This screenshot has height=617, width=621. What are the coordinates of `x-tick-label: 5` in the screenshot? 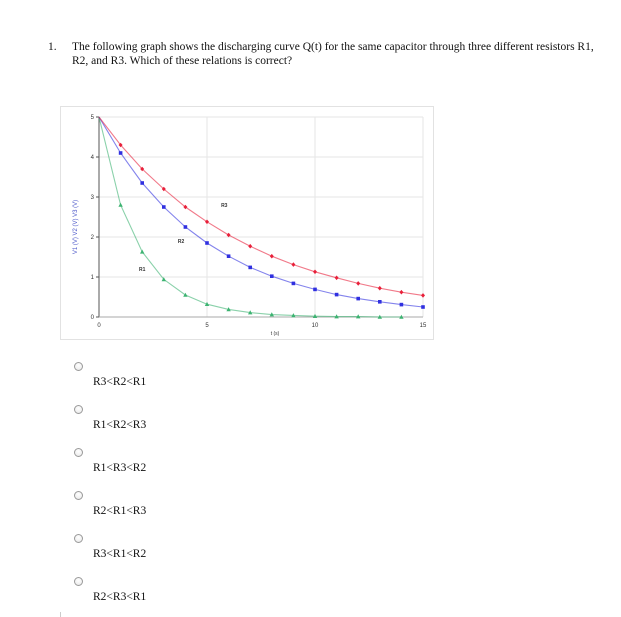 It's located at (207, 326).